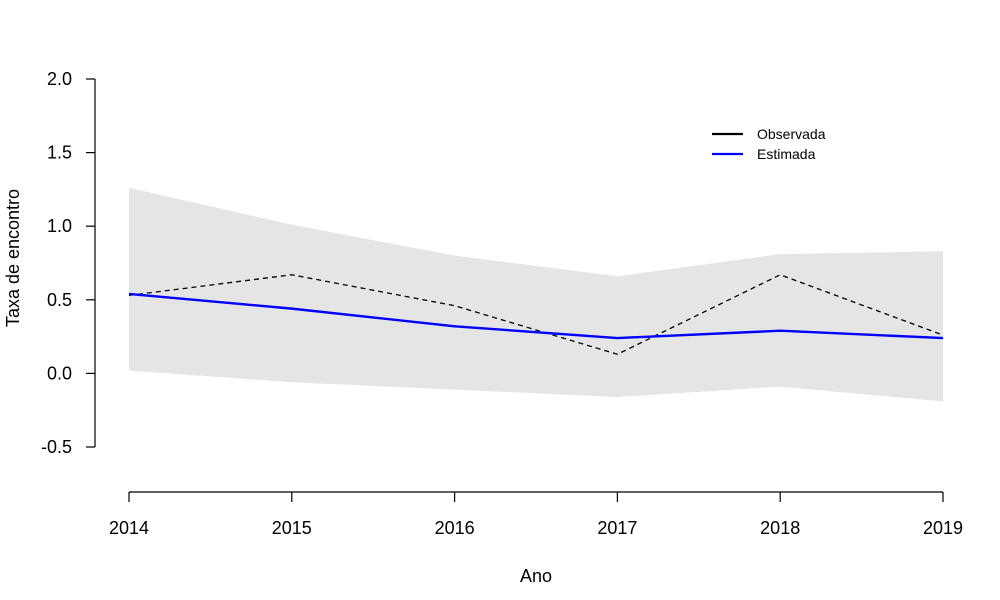  I want to click on legend-label-estimada: Estimada, so click(786, 154).